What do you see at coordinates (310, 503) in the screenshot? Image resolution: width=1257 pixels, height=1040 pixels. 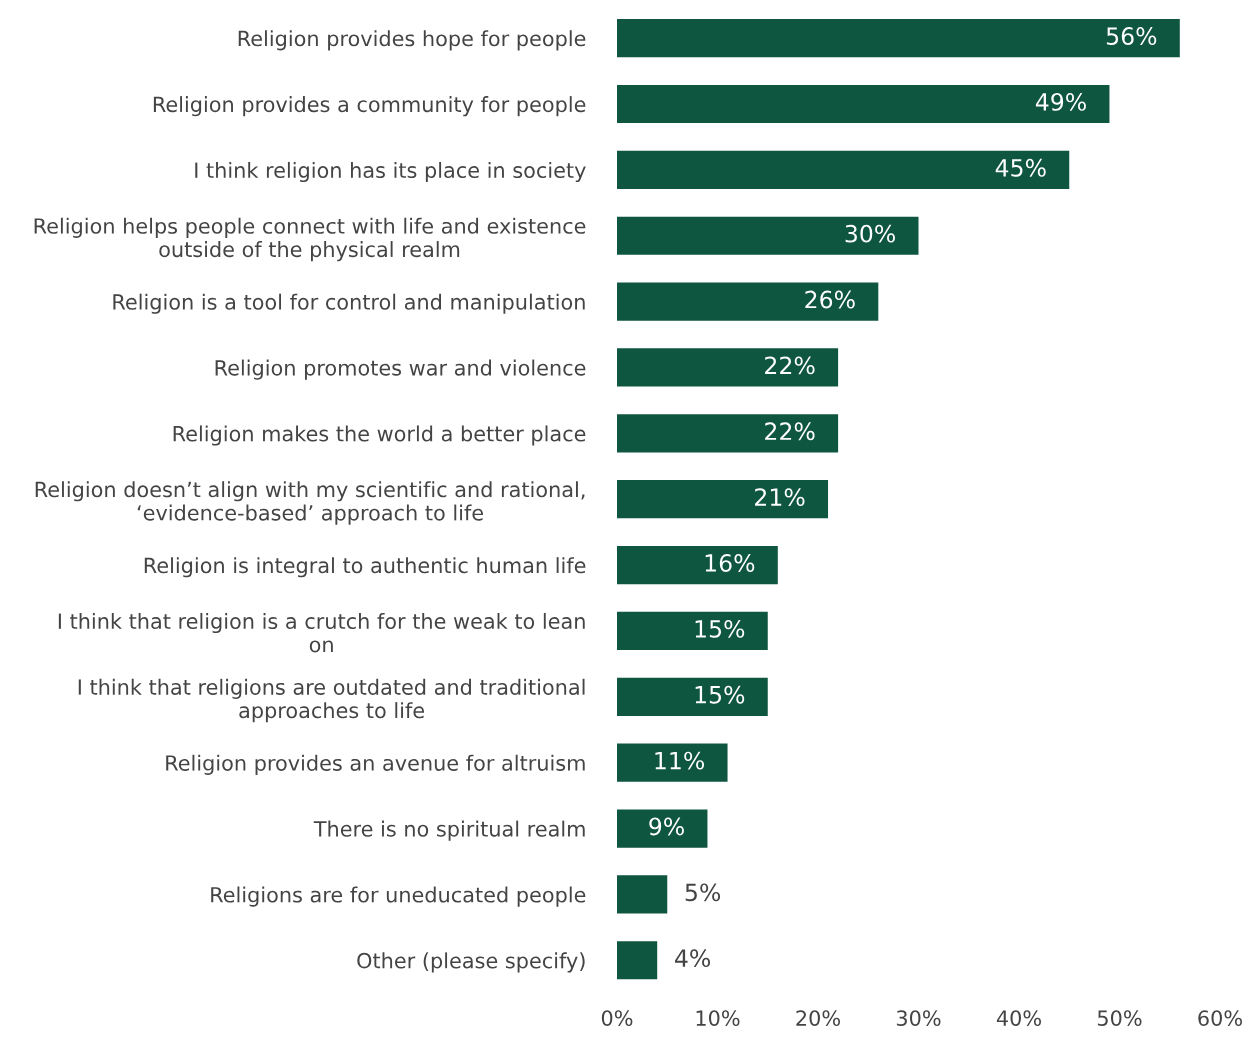 I see `y-tick-label: Religion doesn’t align with my scientific and rational, ‘evidence-based’ approach to life` at bounding box center [310, 503].